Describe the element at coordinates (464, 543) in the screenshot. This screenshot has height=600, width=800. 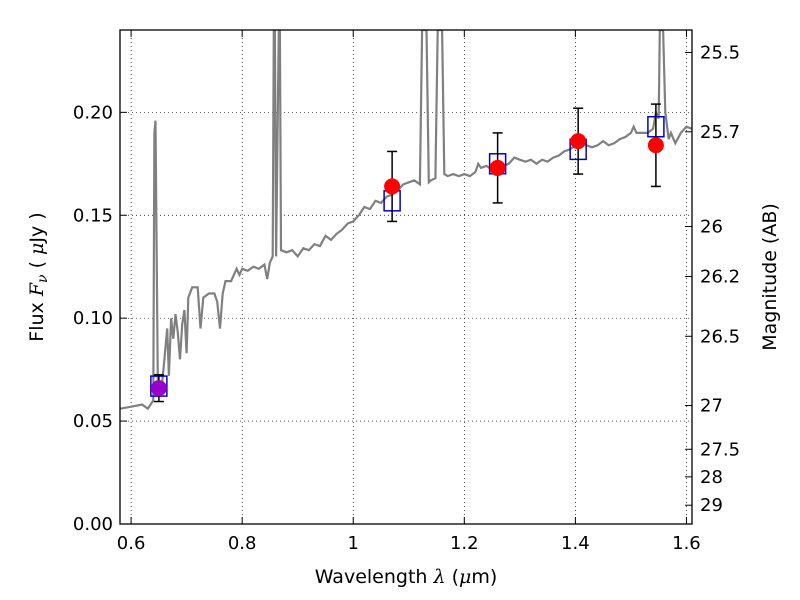
I see `x-tick-label: 1.2` at that location.